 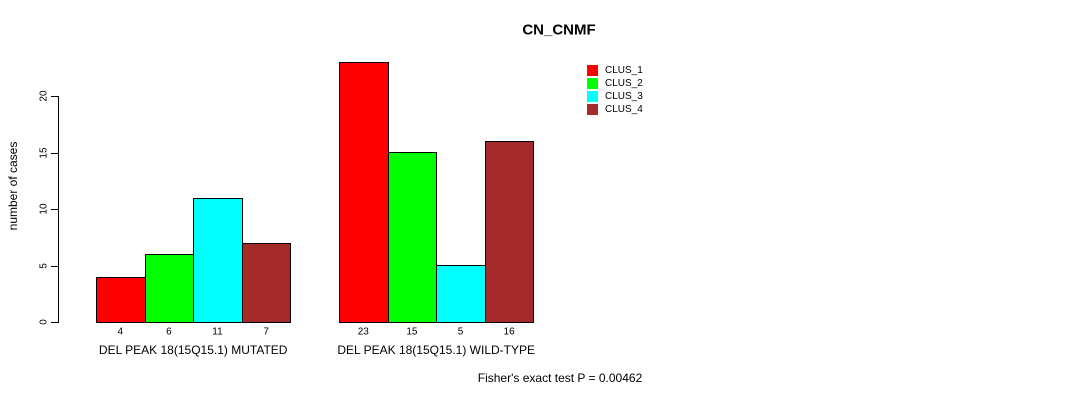 What do you see at coordinates (266, 283) in the screenshot?
I see `bar-clus_4-group1` at bounding box center [266, 283].